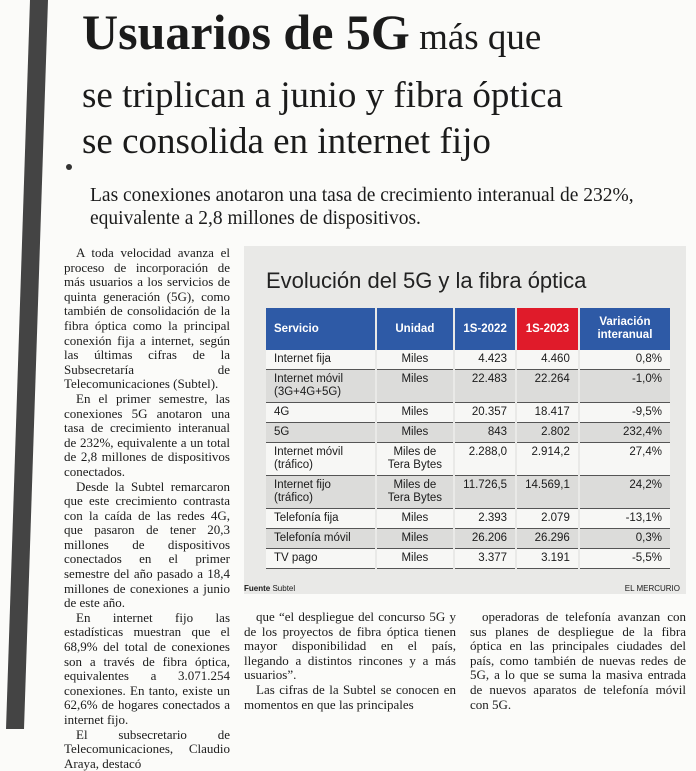  Describe the element at coordinates (486, 360) in the screenshot. I see `table-cell: 4.423` at that location.